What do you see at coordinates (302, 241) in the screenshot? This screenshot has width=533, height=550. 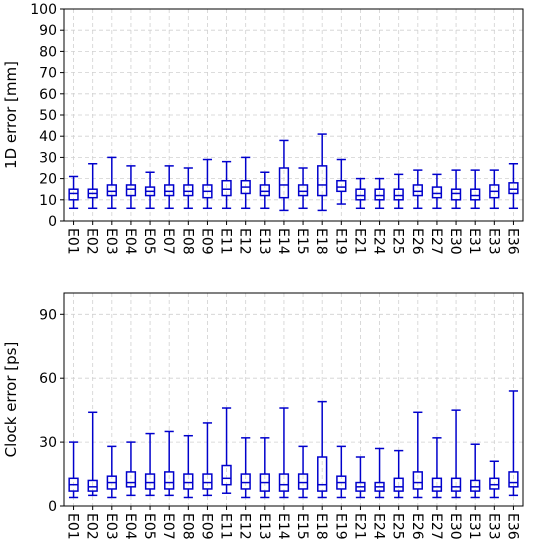 I see `x-tick-label: E15` at bounding box center [302, 241].